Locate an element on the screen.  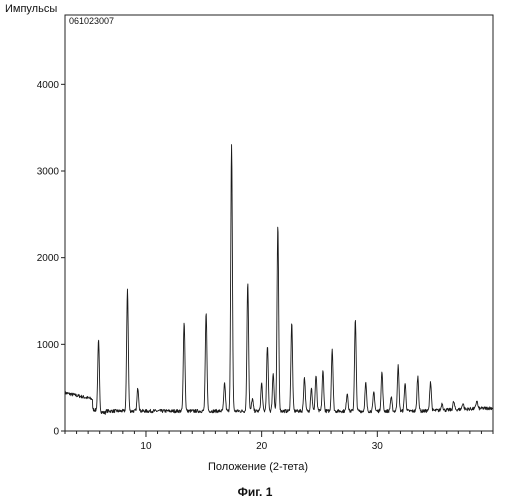
figure-caption: Фиг. 1 is located at coordinates (255, 492).